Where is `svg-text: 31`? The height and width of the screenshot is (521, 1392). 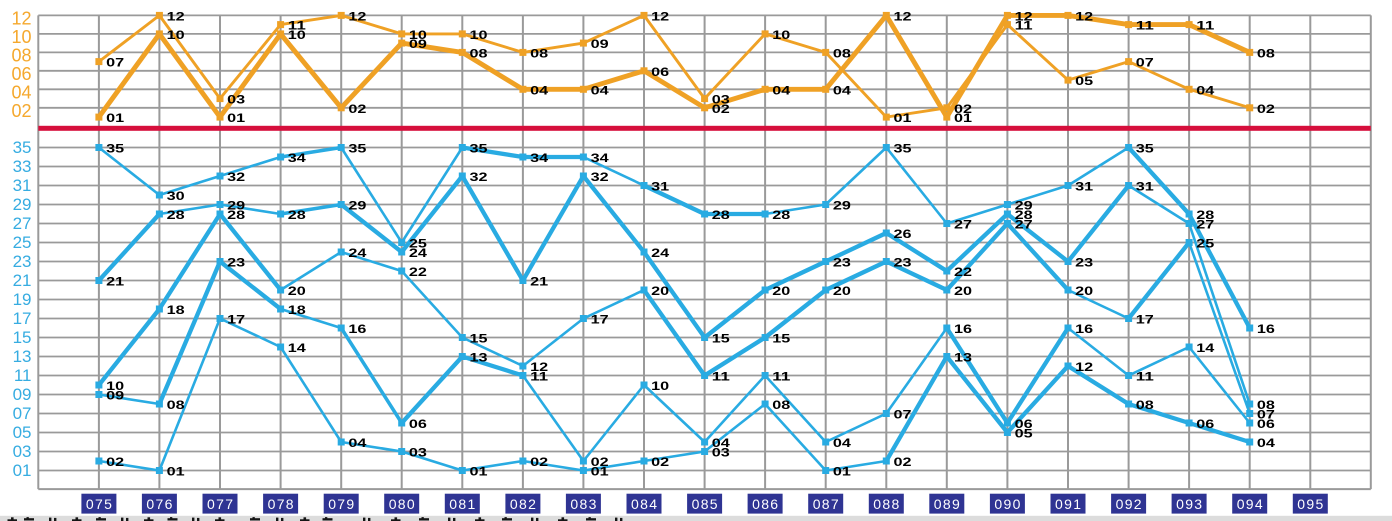
svg-text: 31 is located at coordinates (22, 185).